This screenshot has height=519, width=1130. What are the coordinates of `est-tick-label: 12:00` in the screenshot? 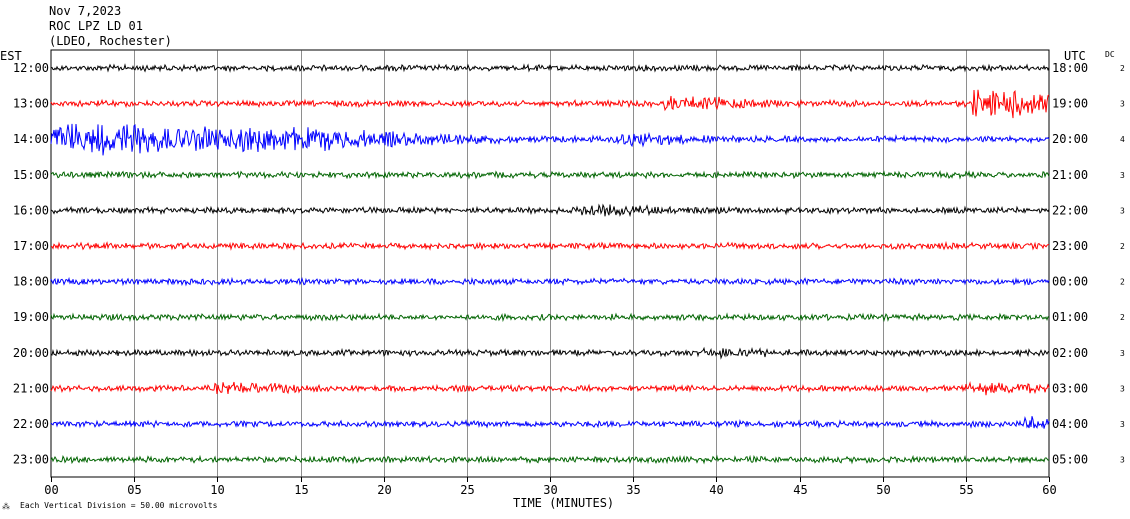 It's located at (31, 68).